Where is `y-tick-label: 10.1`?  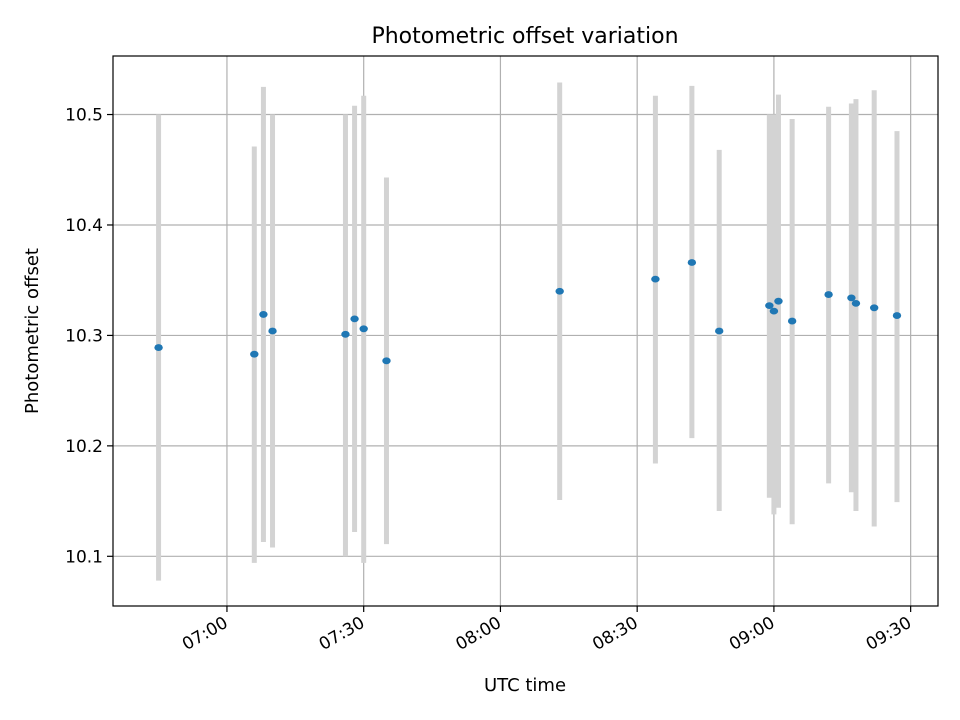
y-tick-label: 10.1 is located at coordinates (84, 557).